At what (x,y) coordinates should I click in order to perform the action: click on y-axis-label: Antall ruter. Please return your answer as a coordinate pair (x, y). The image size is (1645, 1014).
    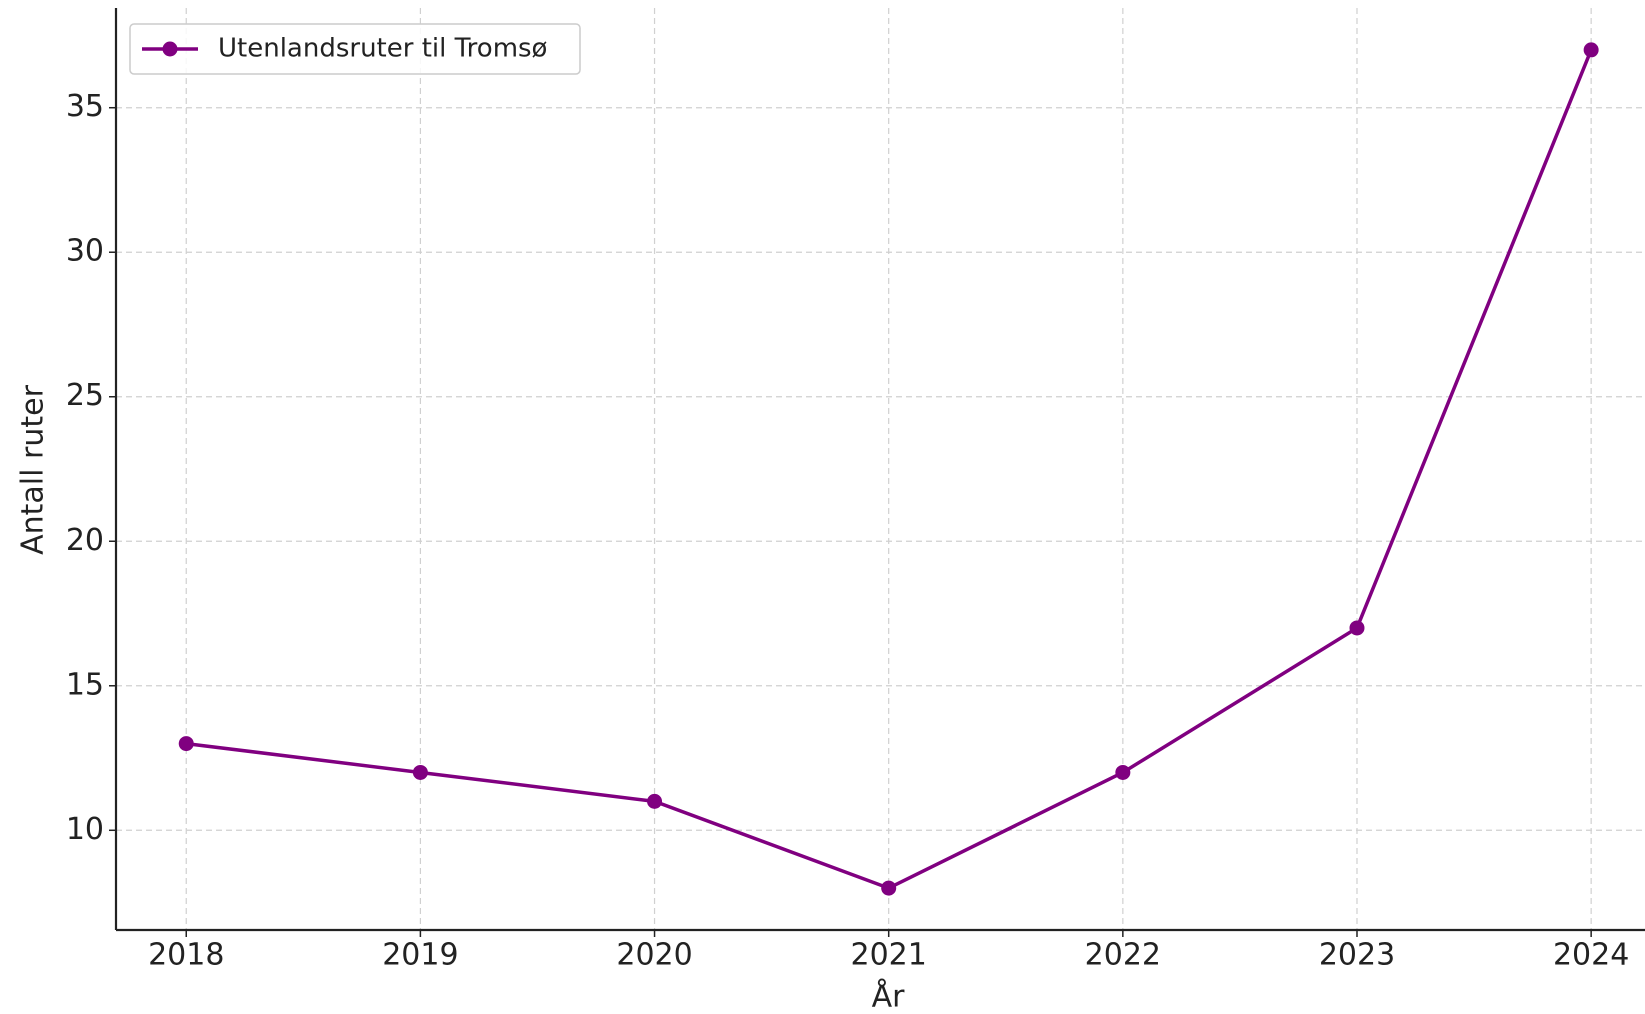
    Looking at the image, I should click on (33, 469).